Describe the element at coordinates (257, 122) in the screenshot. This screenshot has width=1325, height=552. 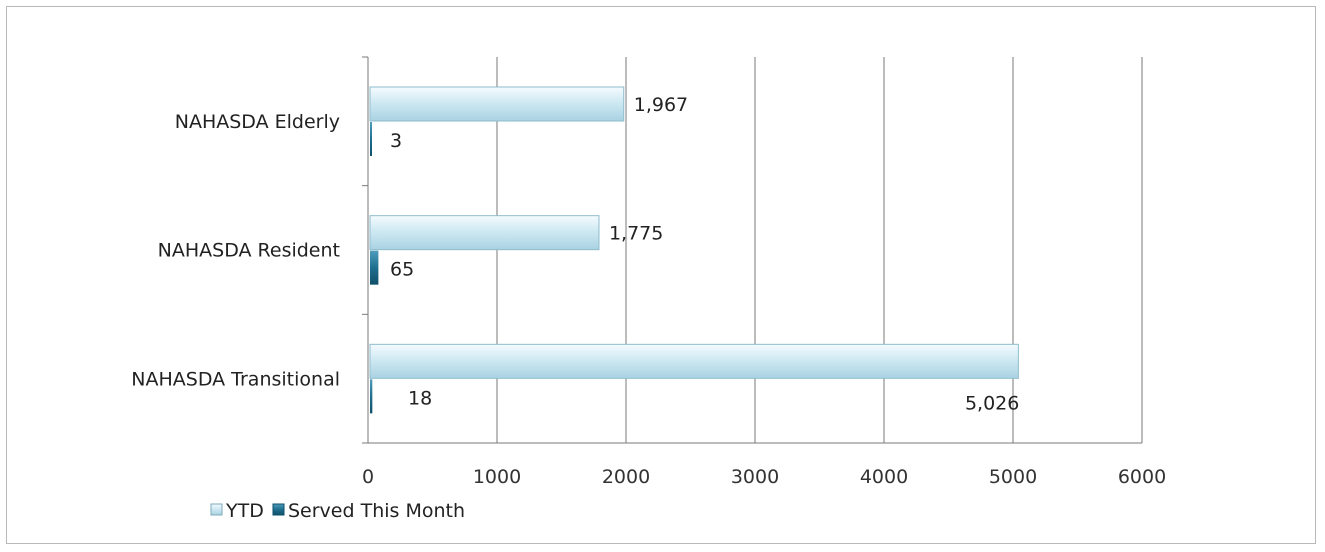
I see `category-label: NAHASDA Elderly` at that location.